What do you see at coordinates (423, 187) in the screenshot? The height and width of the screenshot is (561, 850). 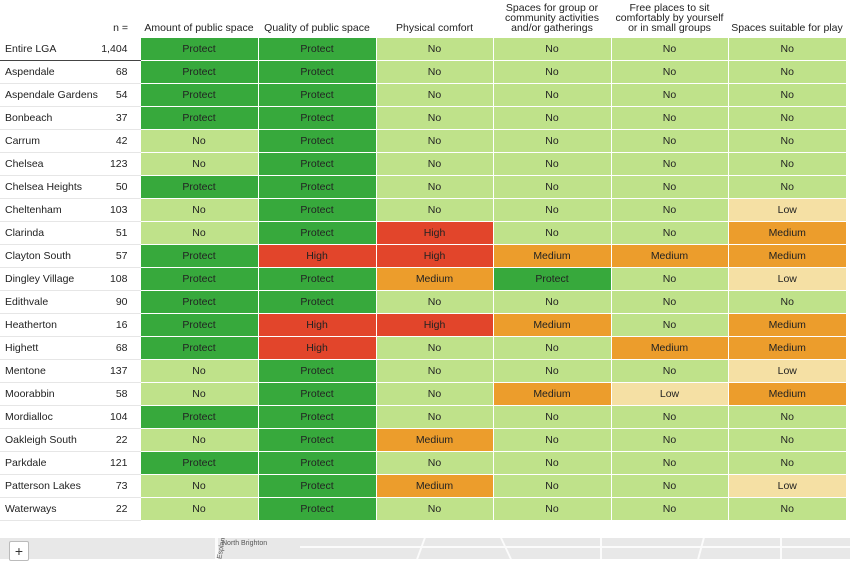 I see `table-row: Chelsea Heights 50 Protect Protect No No No No` at bounding box center [423, 187].